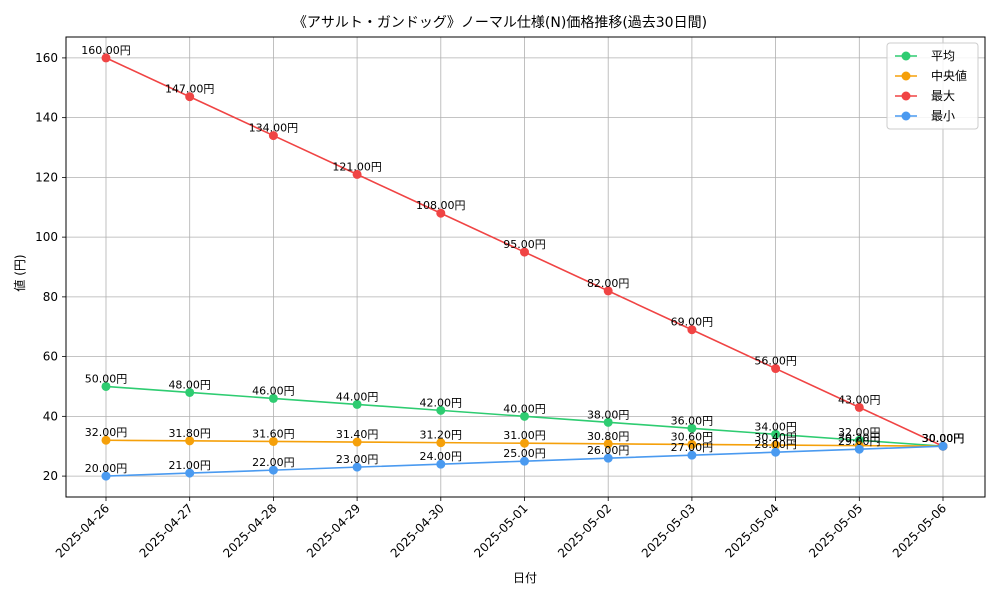 Image resolution: width=1000 pixels, height=600 pixels. What do you see at coordinates (19, 272) in the screenshot?
I see `y-axis-label: 値 (円)` at bounding box center [19, 272].